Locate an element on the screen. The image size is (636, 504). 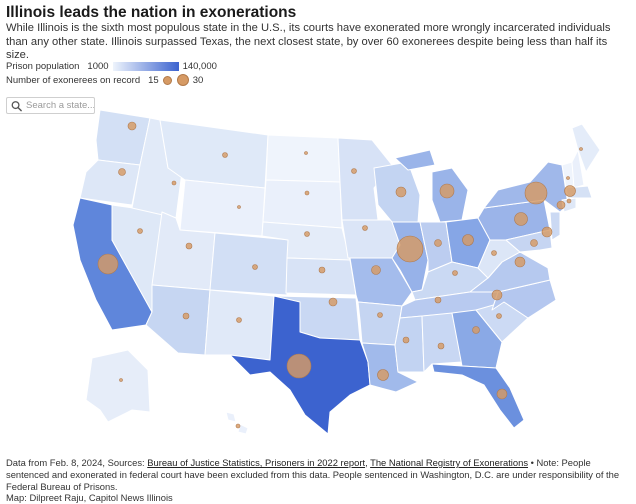
bubble-idaho is located at coordinates (174, 183).